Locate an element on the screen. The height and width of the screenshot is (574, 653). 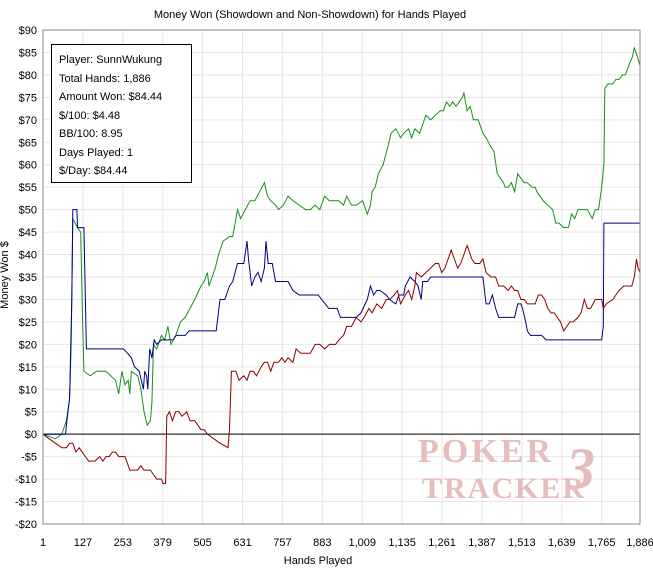
x-tick-label: 883 is located at coordinates (322, 543).